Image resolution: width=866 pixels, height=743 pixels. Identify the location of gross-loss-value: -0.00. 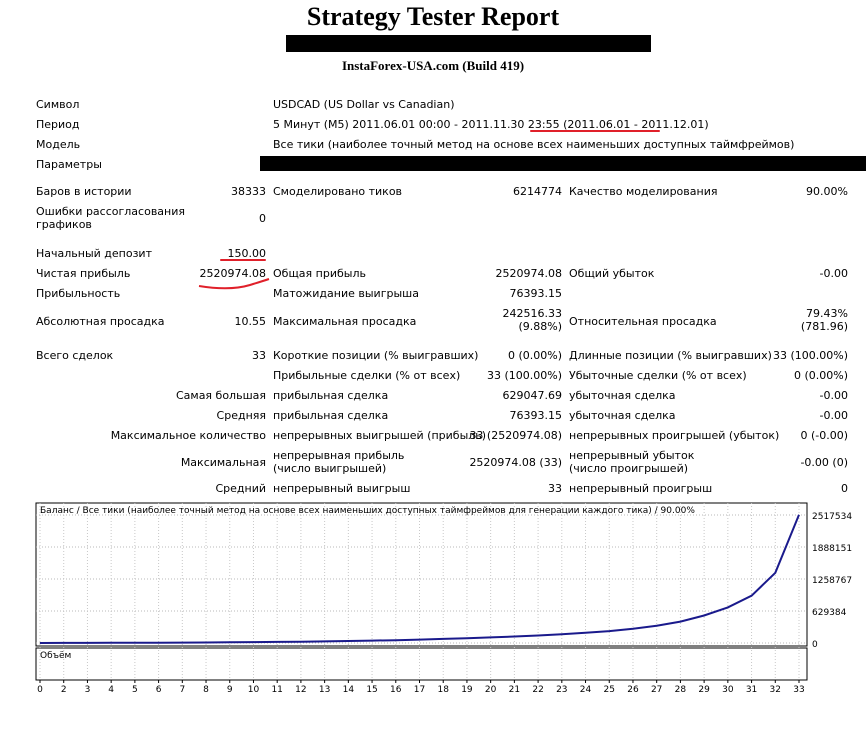
(833, 273).